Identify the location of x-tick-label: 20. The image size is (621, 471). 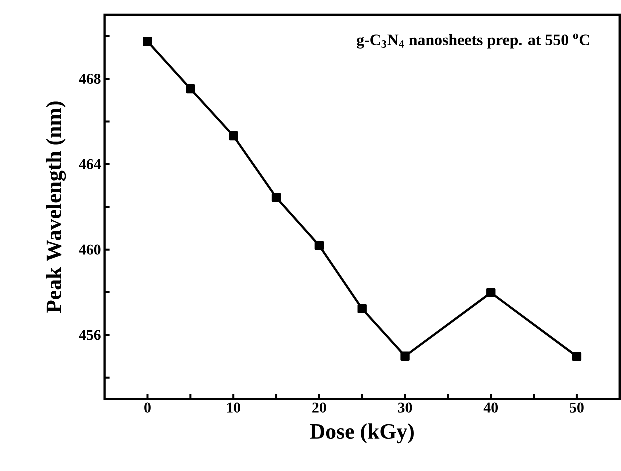
(319, 407).